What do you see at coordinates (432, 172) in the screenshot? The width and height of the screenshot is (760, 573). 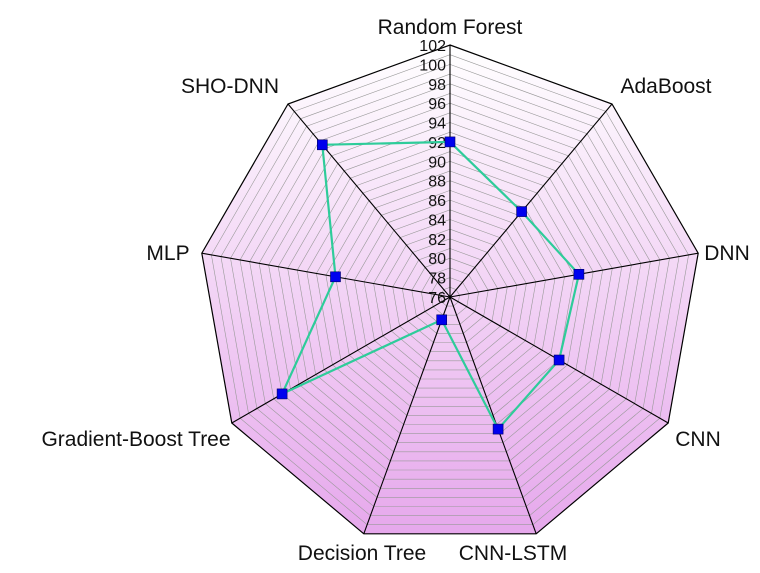 I see `radial-tick-labels: 76 78 80 82 84 86 88 90 92 94 96 98 100 102` at bounding box center [432, 172].